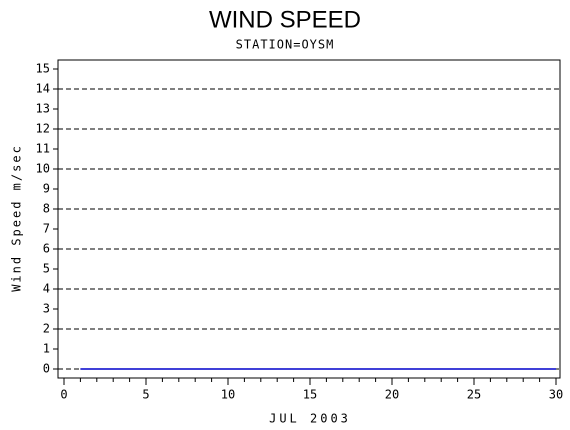 The width and height of the screenshot is (570, 430). I want to click on y-tick-label: 15, so click(43, 69).